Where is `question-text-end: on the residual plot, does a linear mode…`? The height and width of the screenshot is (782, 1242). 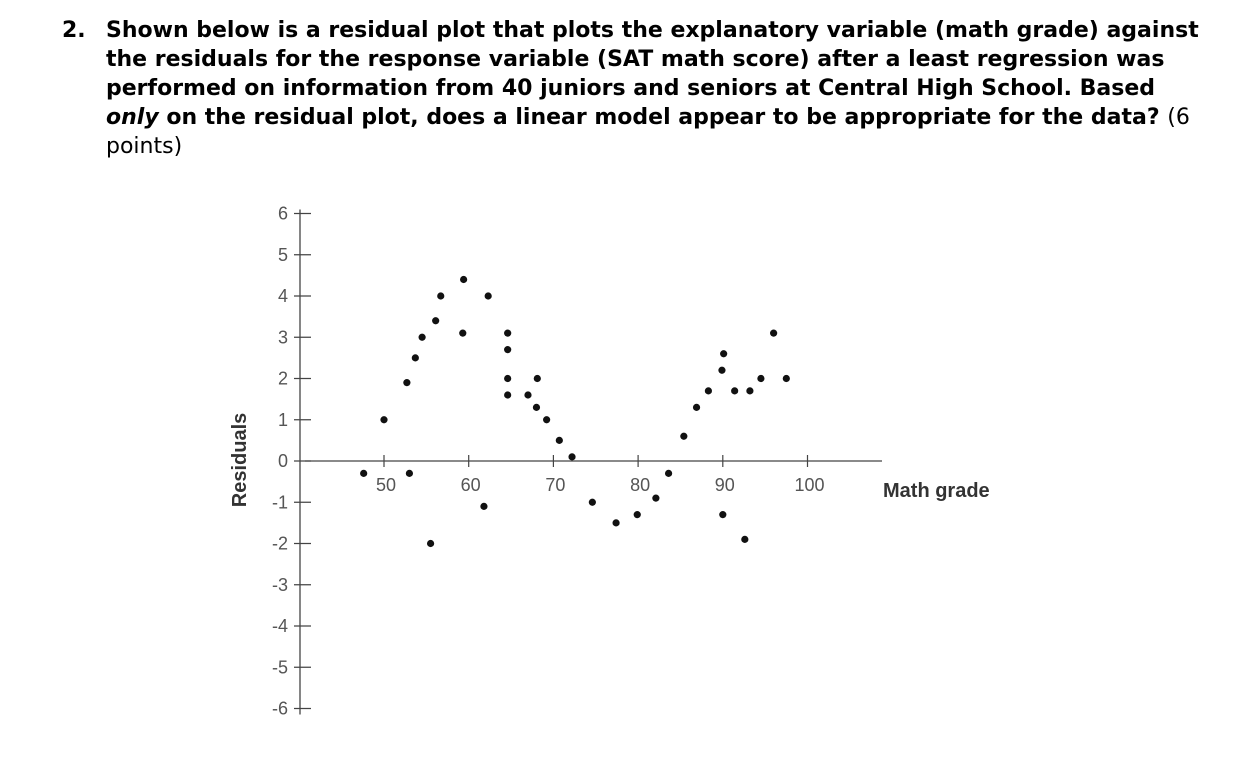
question-text-end: on the residual plot, does a linear mode… is located at coordinates (659, 117).